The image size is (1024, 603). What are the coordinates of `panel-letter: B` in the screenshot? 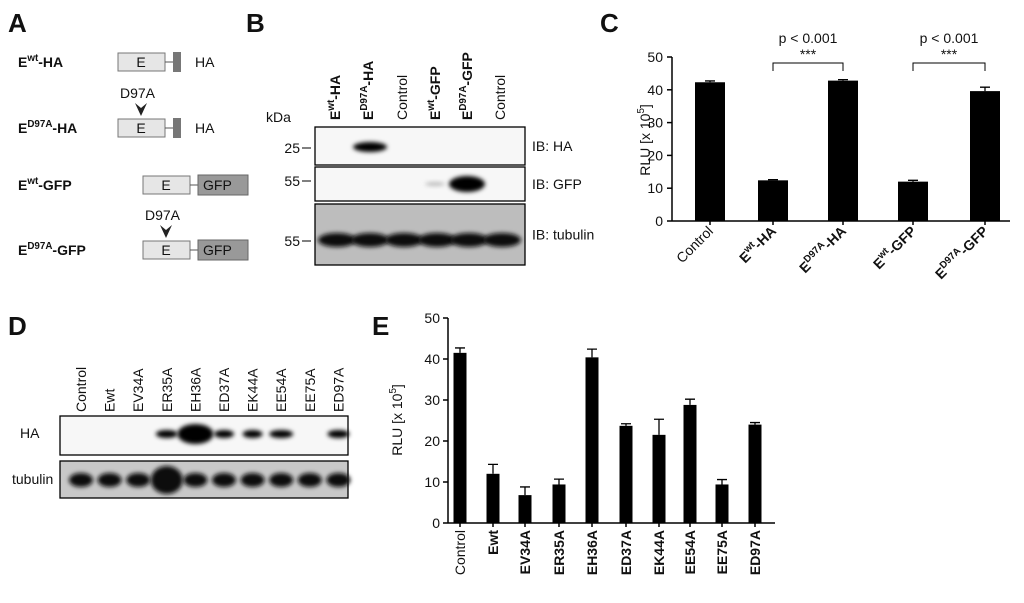 It's located at (255, 23).